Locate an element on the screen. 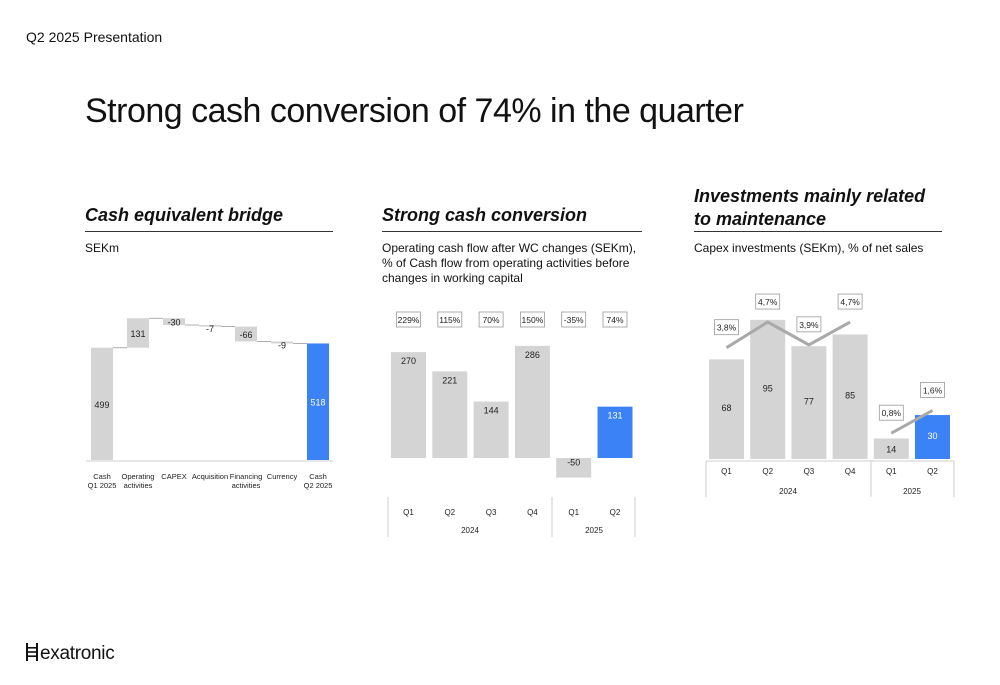  hexatronic-logo-icon is located at coordinates (32, 652).